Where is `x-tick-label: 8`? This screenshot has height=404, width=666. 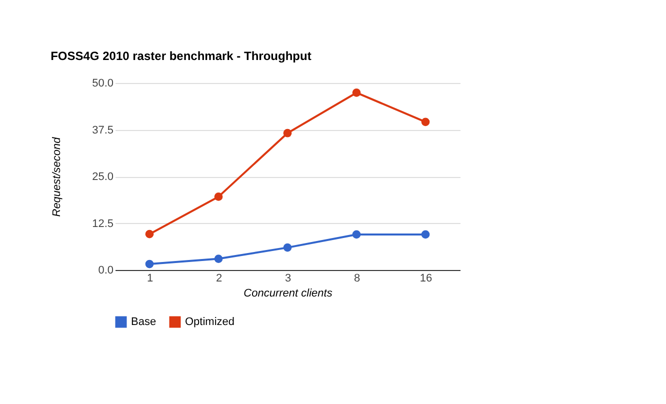
x-tick-label: 8 is located at coordinates (357, 278).